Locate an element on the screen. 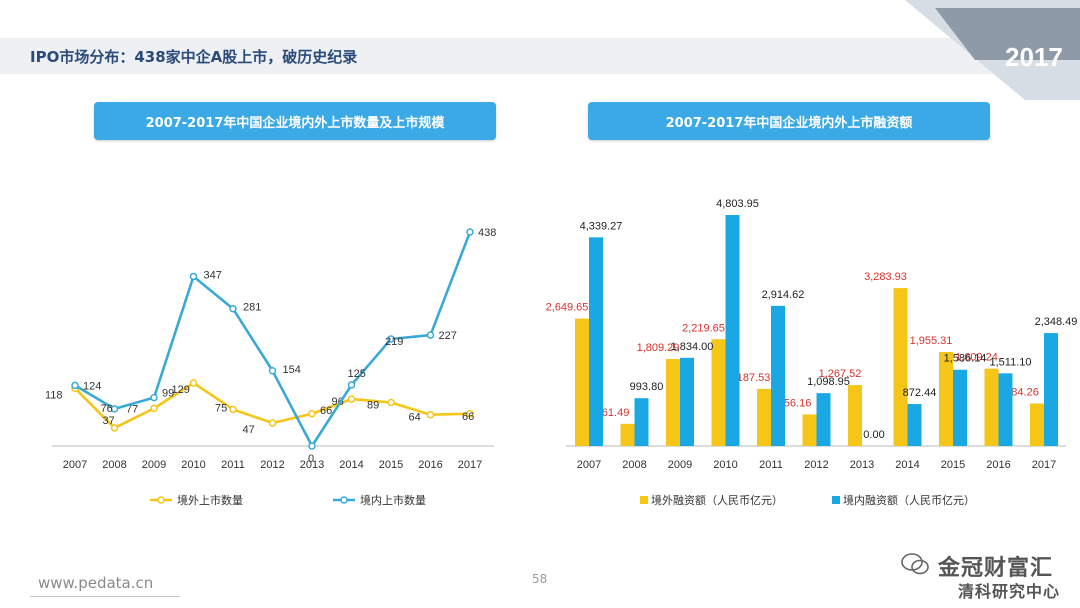 This screenshot has width=1080, height=608. data-label: 1,586.14 is located at coordinates (965, 359).